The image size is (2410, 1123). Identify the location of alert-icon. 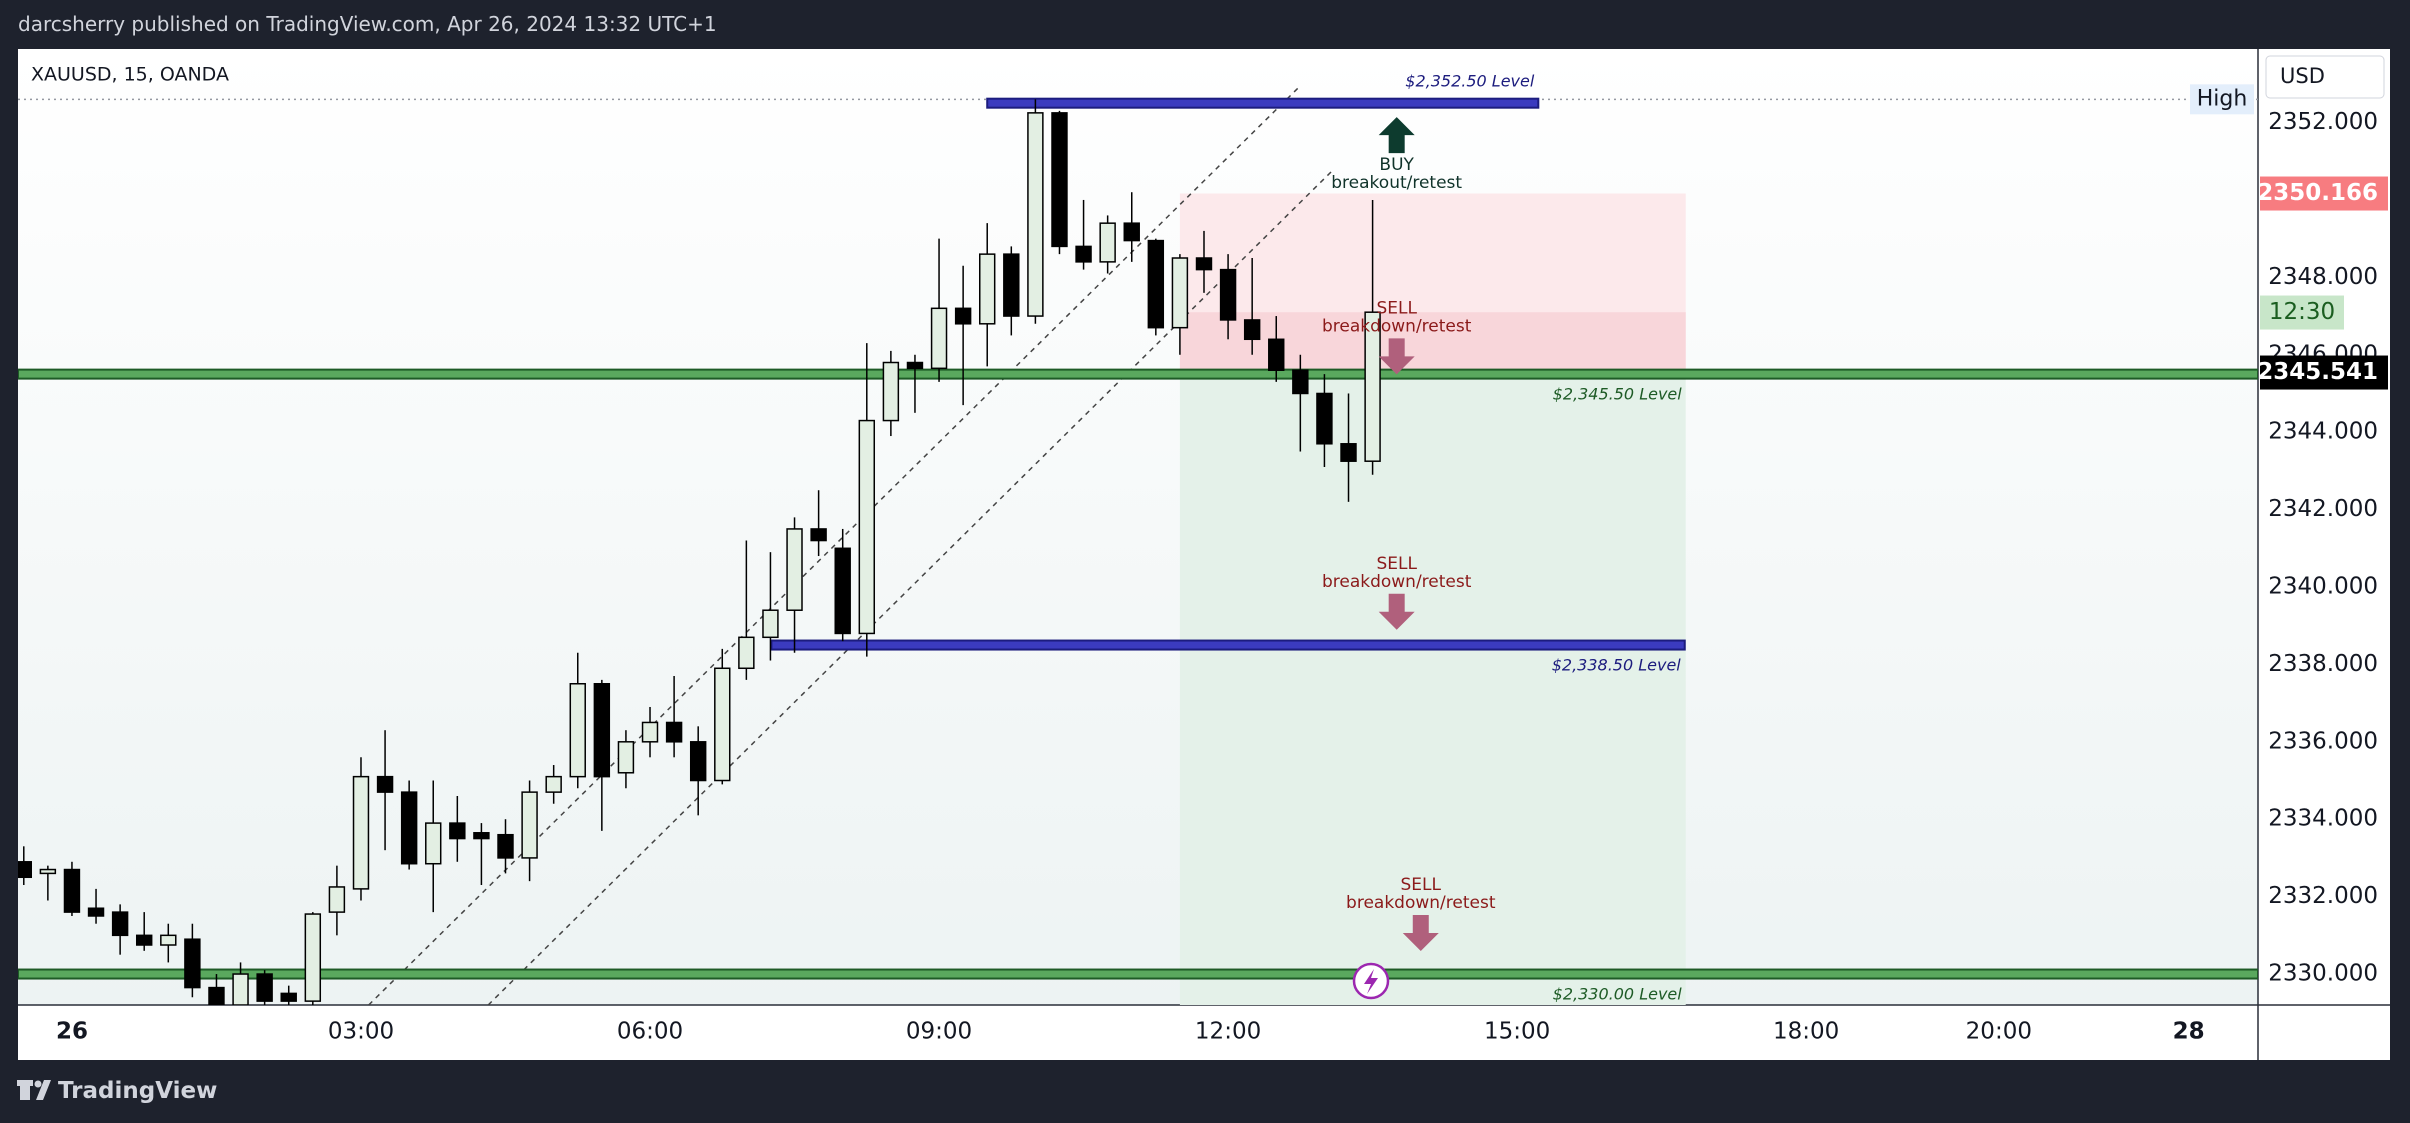
(1371, 981).